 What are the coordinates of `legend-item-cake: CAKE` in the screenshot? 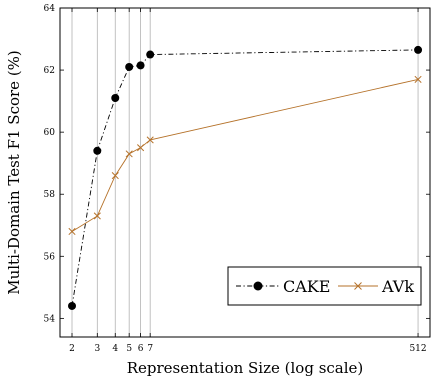 It's located at (283, 286).